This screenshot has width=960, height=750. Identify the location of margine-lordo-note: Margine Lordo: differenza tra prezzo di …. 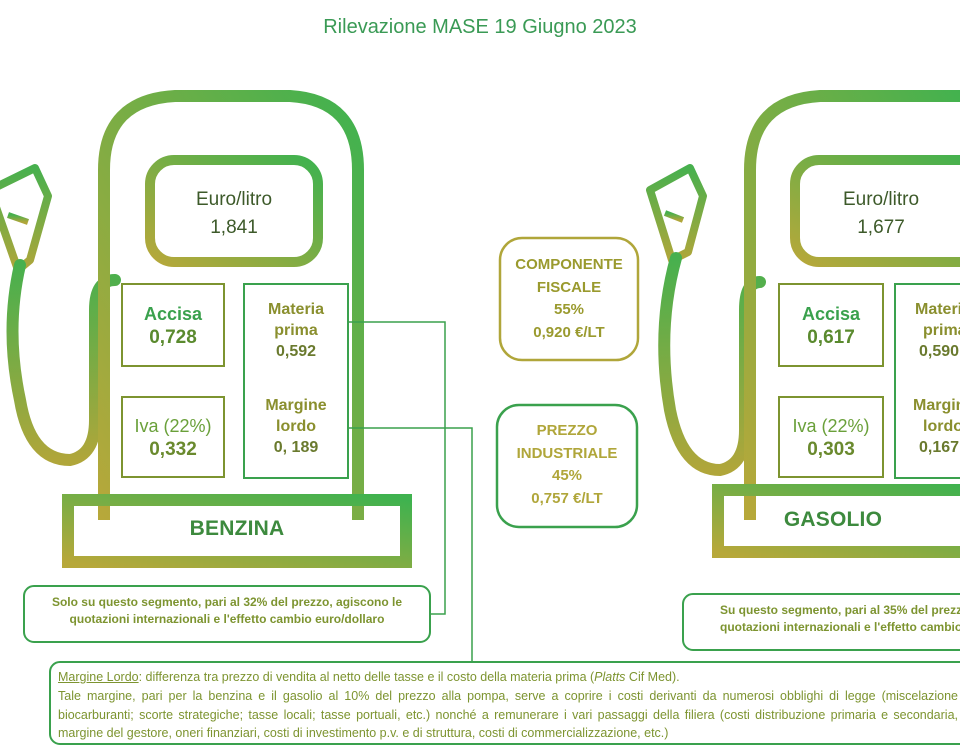
(508, 705).